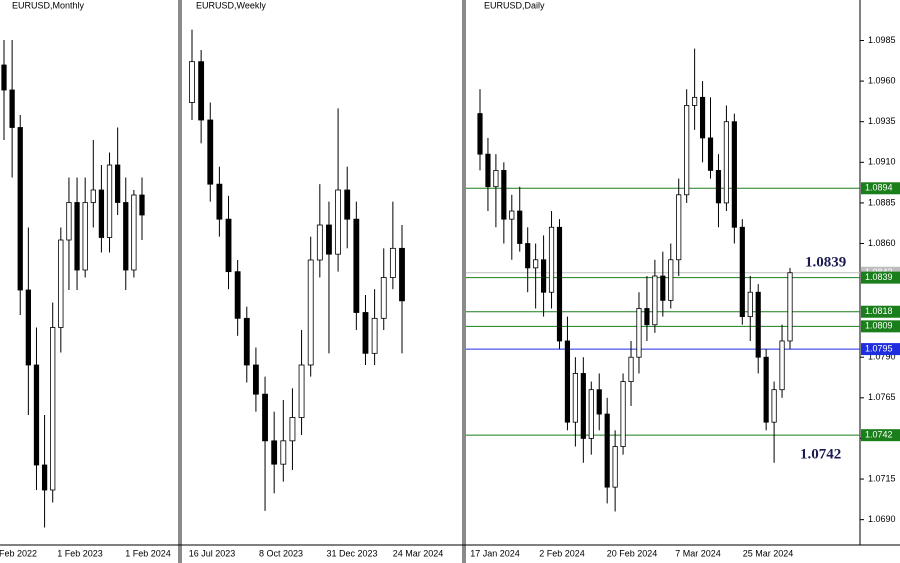 This screenshot has width=900, height=563. I want to click on x-tick-label: 8 Oct 2023, so click(281, 553).